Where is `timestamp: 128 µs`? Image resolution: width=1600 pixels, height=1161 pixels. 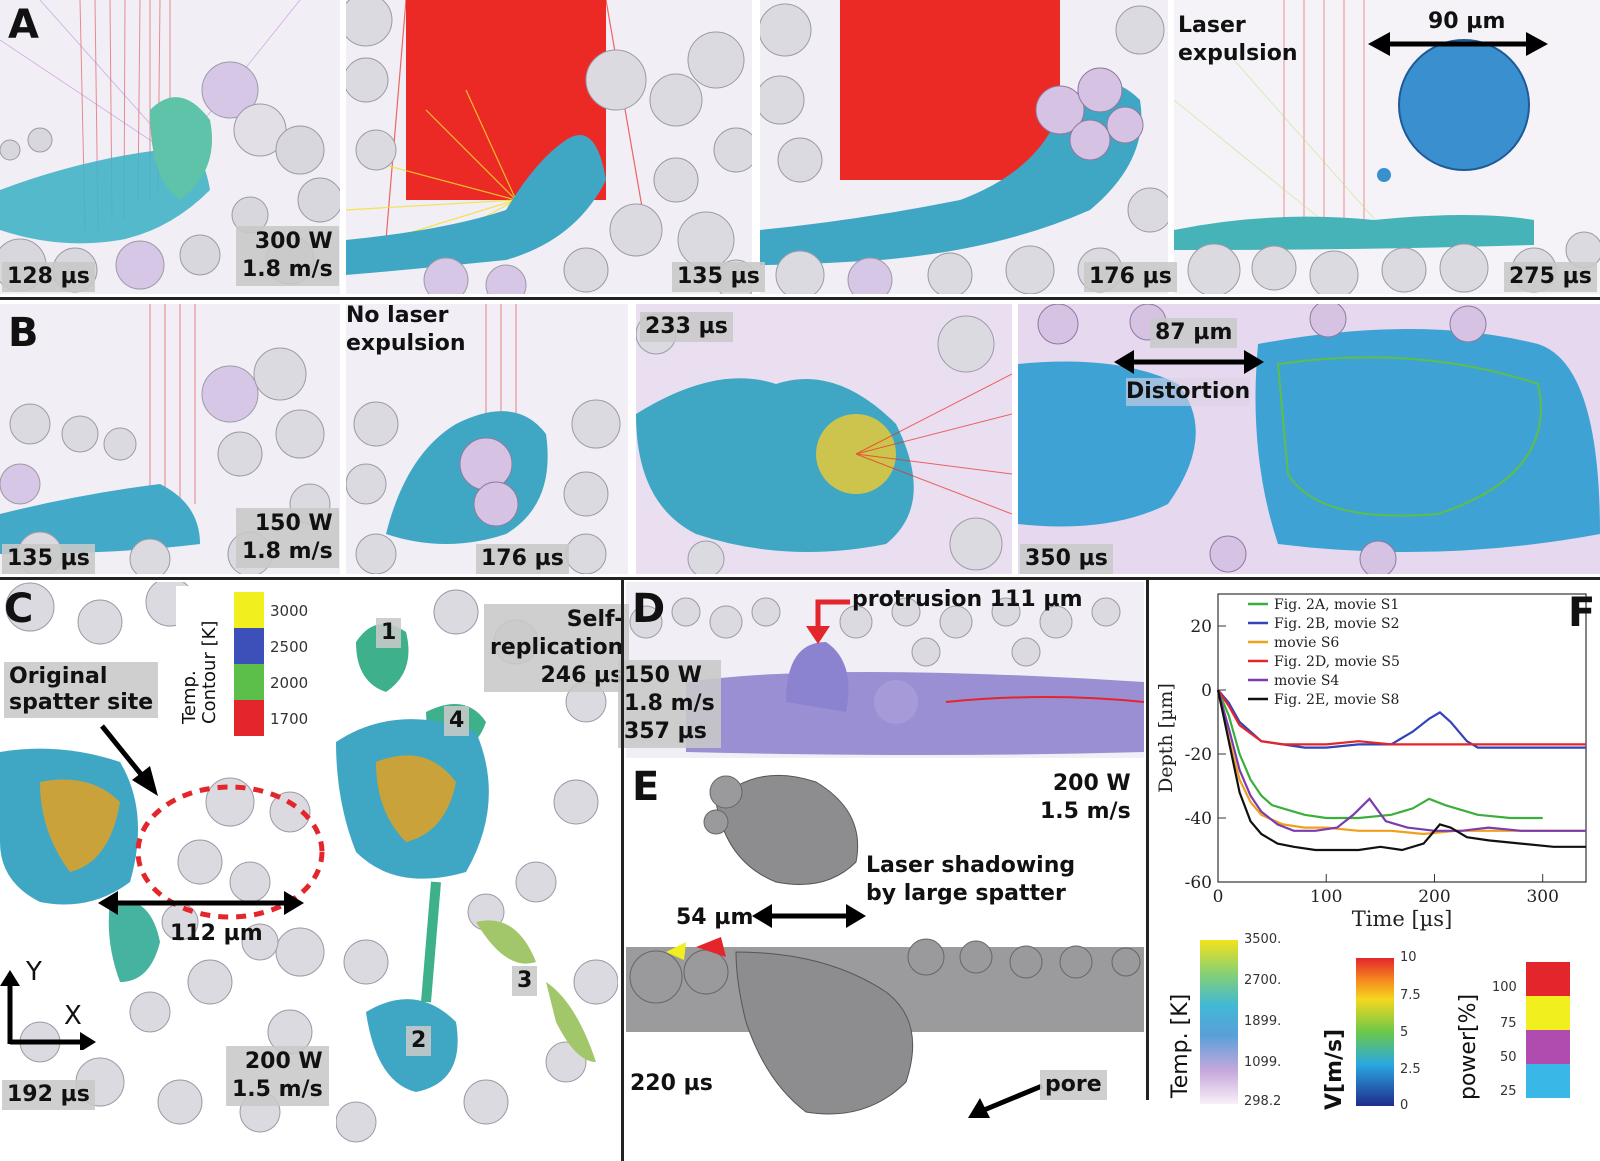 timestamp: 128 µs is located at coordinates (48, 277).